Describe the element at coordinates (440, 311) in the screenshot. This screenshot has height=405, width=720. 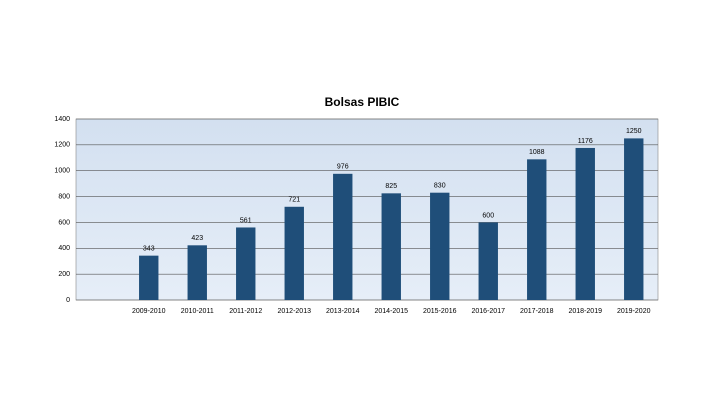
I see `x-tick-label: 2015-2016` at that location.